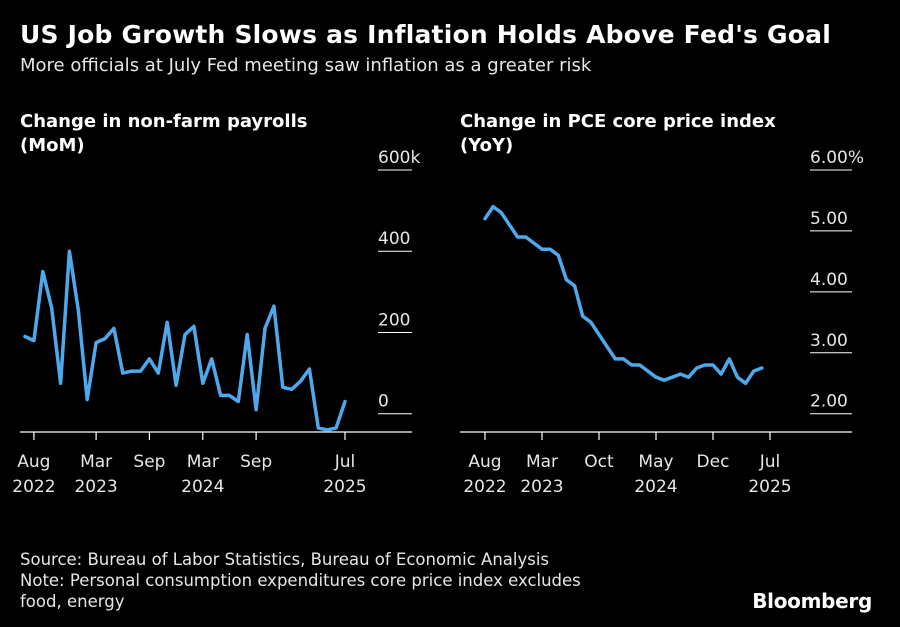 This screenshot has height=627, width=900. What do you see at coordinates (487, 145) in the screenshot?
I see `pce-title-line2: (YoY)` at bounding box center [487, 145].